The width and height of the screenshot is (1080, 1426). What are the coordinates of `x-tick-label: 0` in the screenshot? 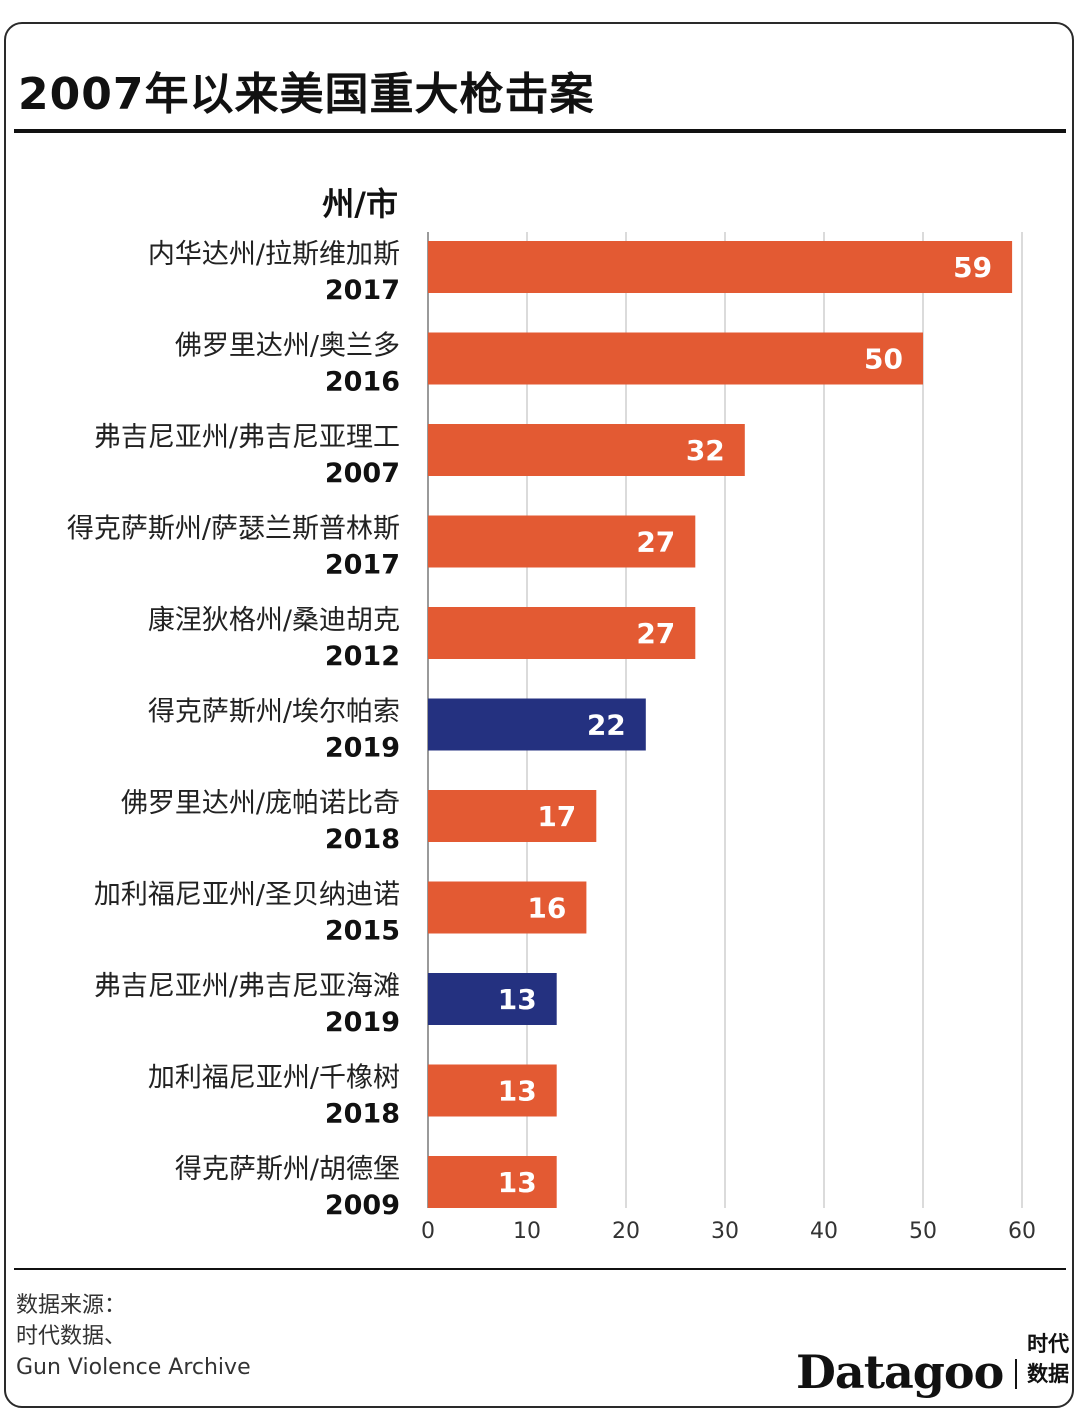 It's located at (428, 1231).